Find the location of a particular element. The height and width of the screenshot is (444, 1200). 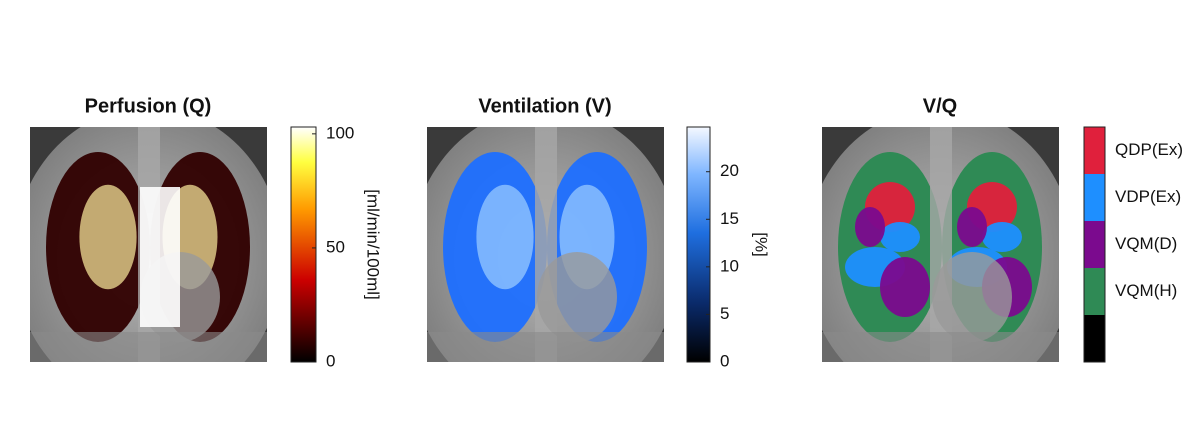

colorbar-frame is located at coordinates (1094, 244).